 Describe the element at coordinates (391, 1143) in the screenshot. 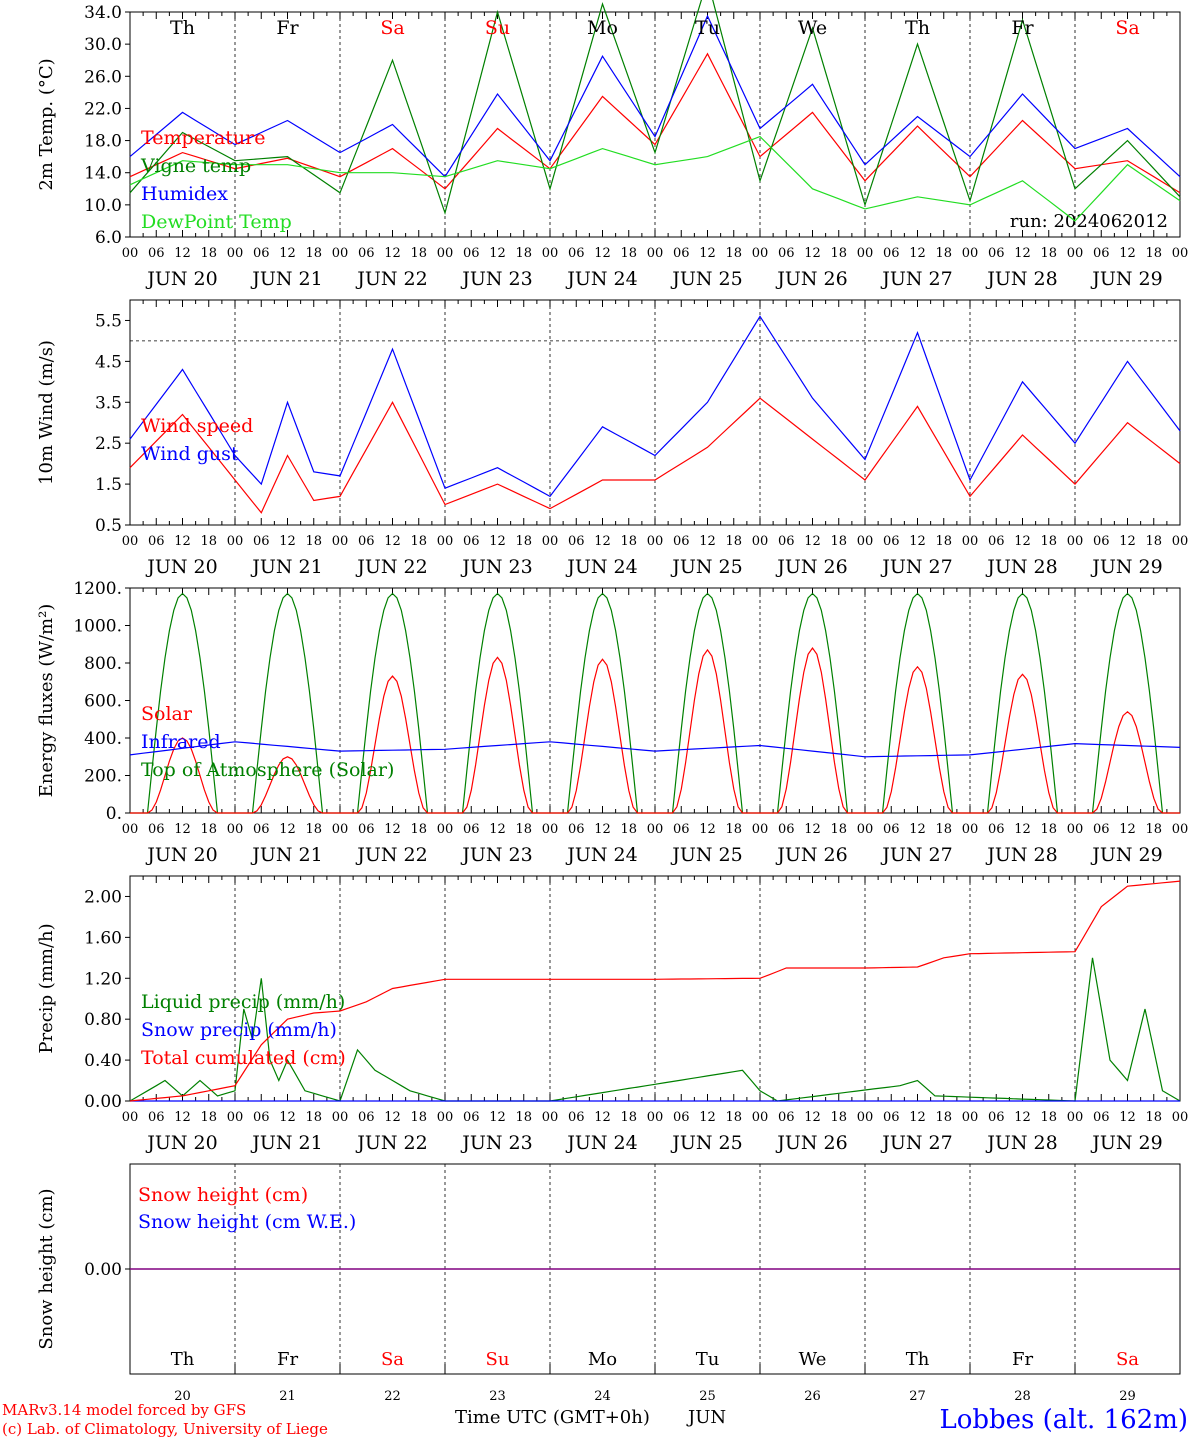

I see `day-axis-label: JUN 22` at that location.